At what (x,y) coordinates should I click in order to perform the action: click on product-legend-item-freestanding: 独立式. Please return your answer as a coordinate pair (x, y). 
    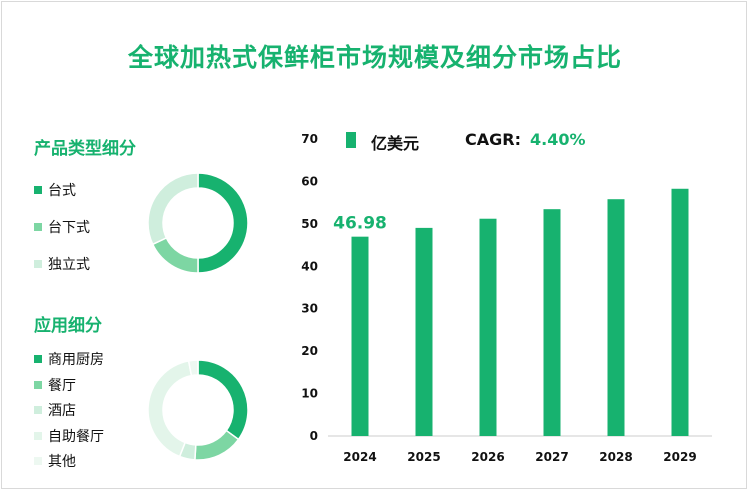
    Looking at the image, I should click on (62, 264).